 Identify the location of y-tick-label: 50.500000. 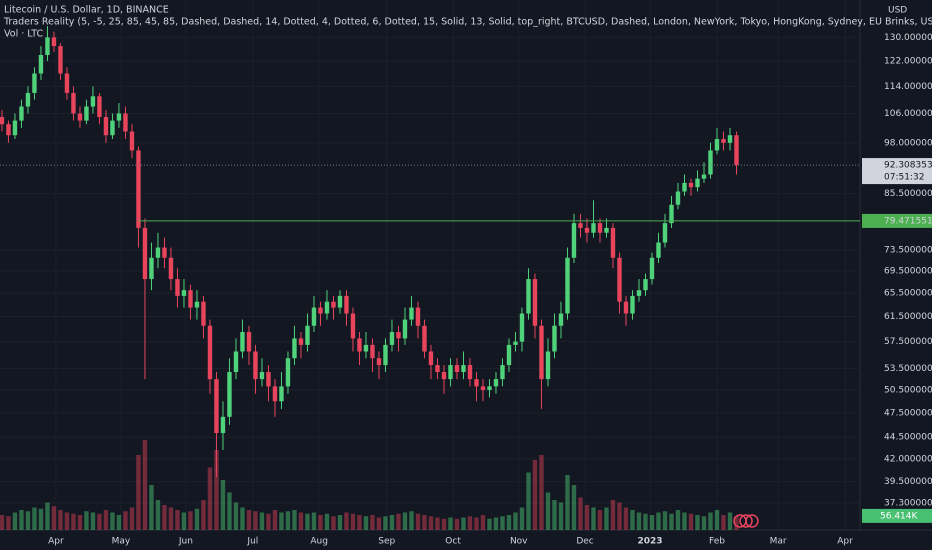
(908, 391).